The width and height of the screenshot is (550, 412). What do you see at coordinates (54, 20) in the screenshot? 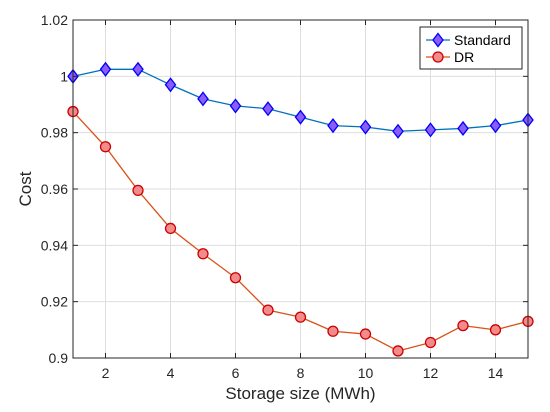
I see `y-tick-label-6: 1.02` at bounding box center [54, 20].